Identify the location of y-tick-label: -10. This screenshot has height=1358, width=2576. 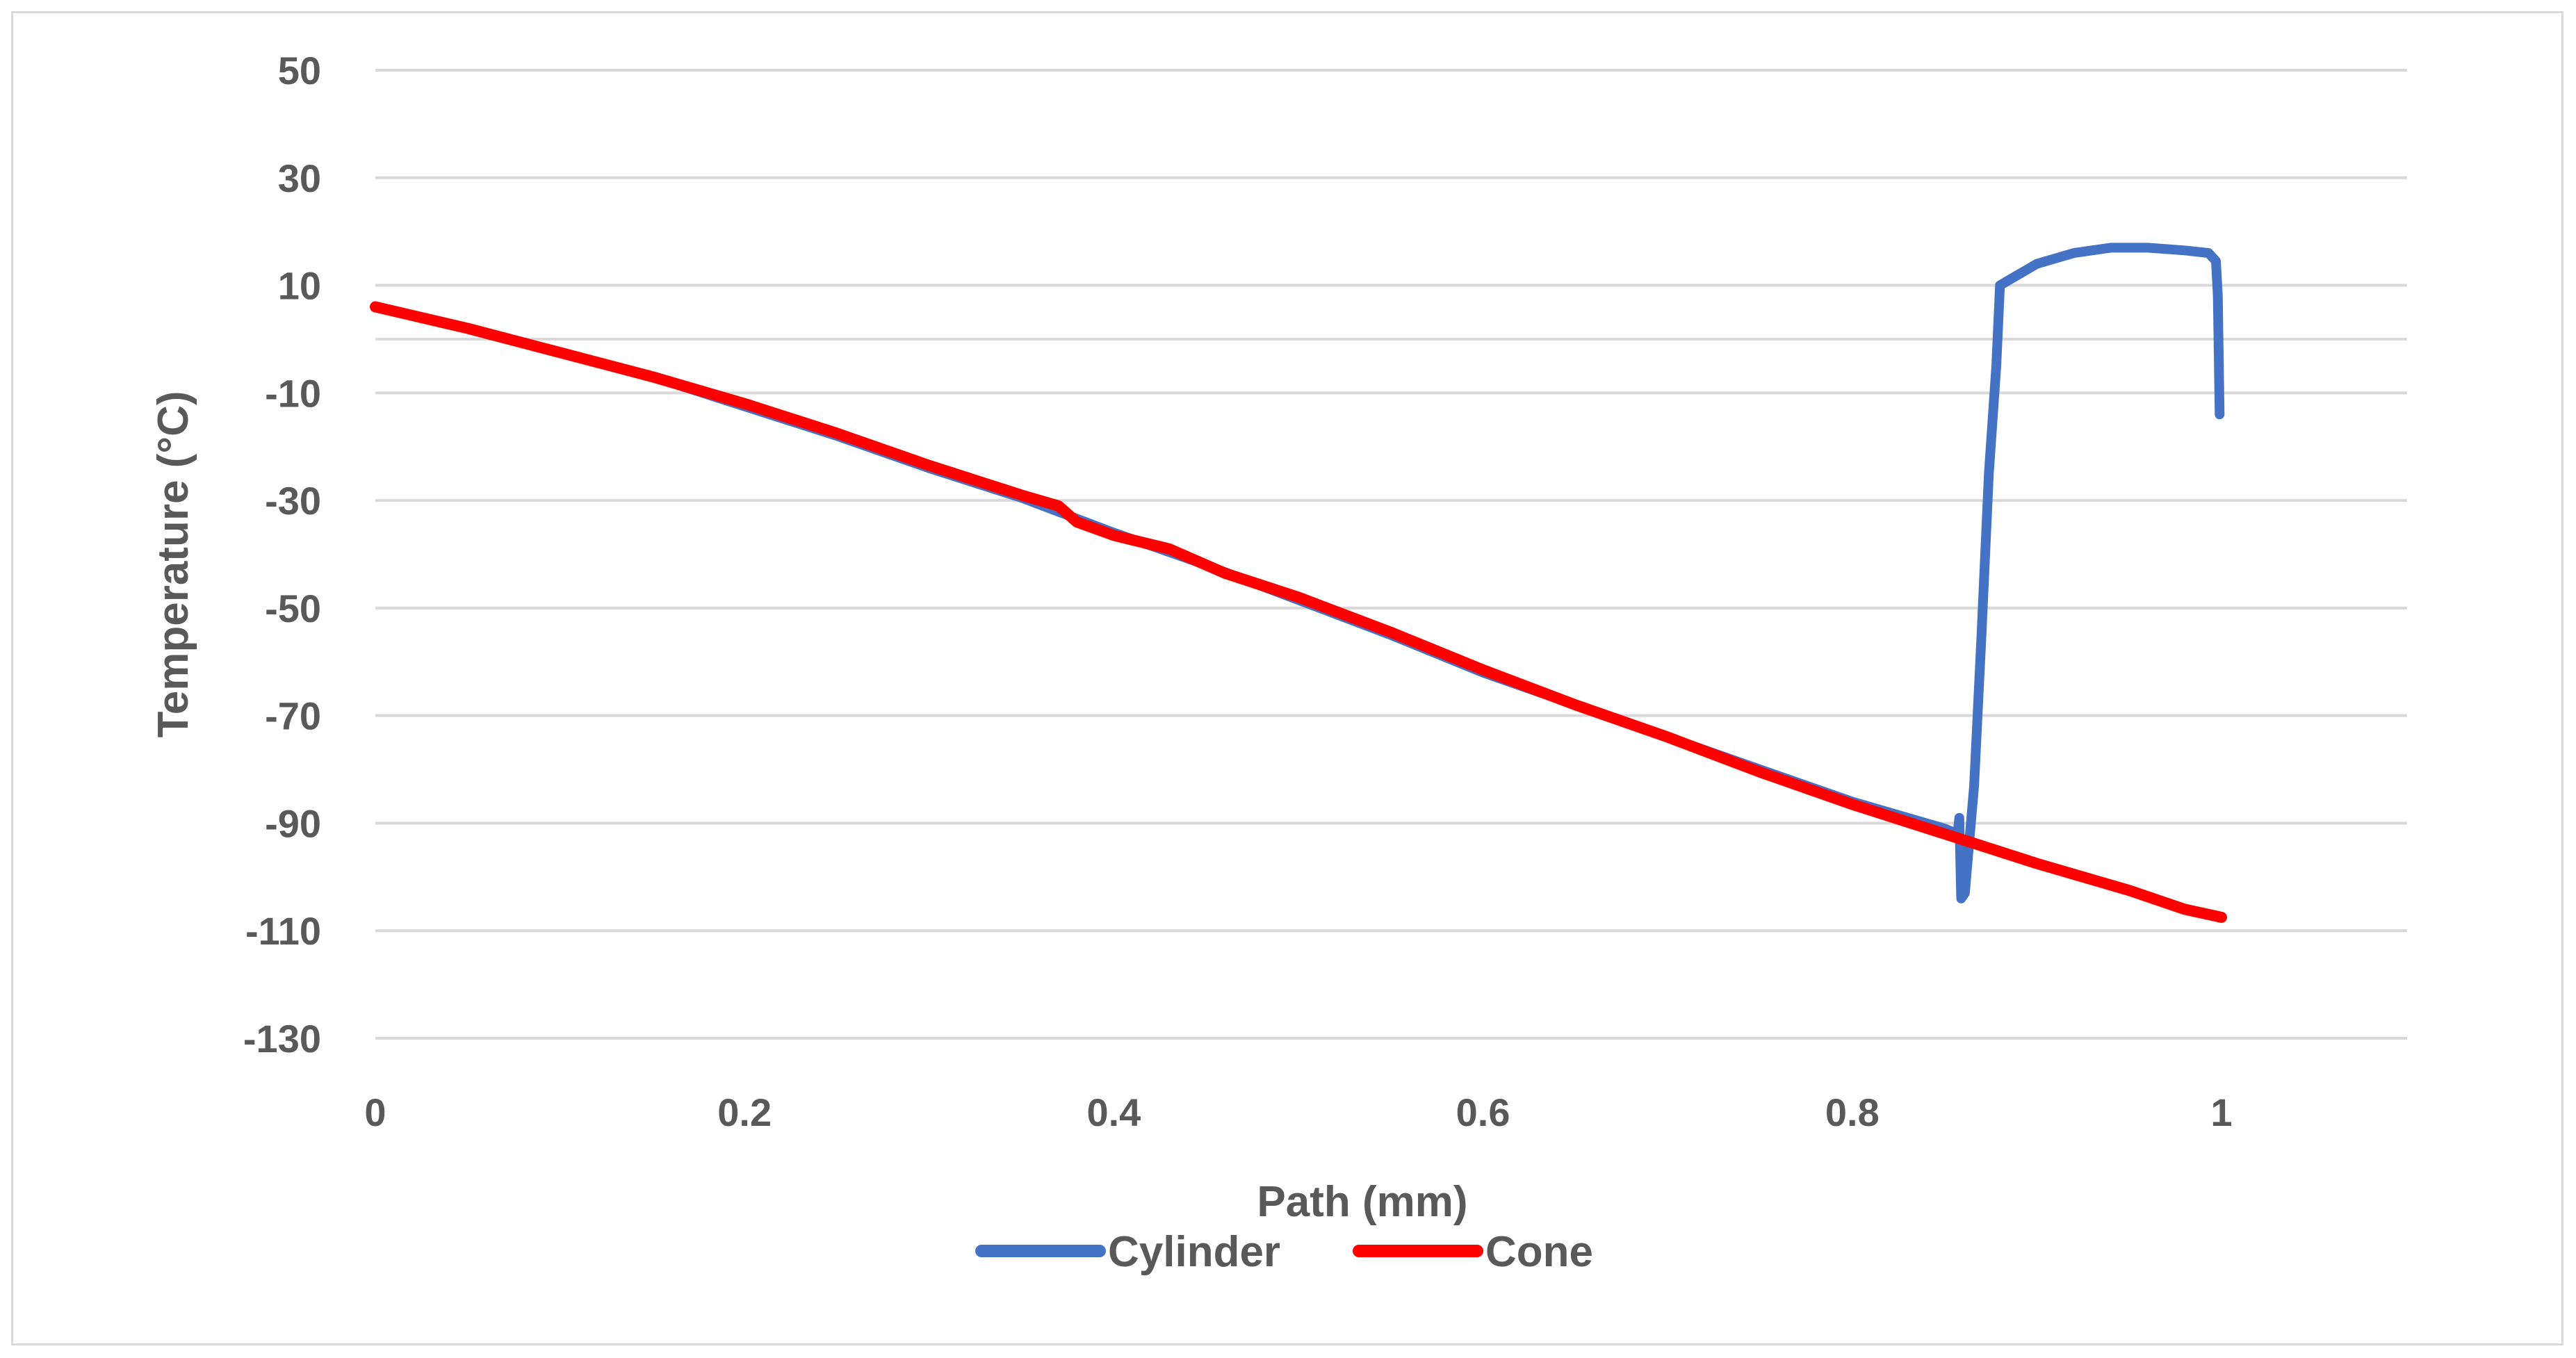
(293, 393).